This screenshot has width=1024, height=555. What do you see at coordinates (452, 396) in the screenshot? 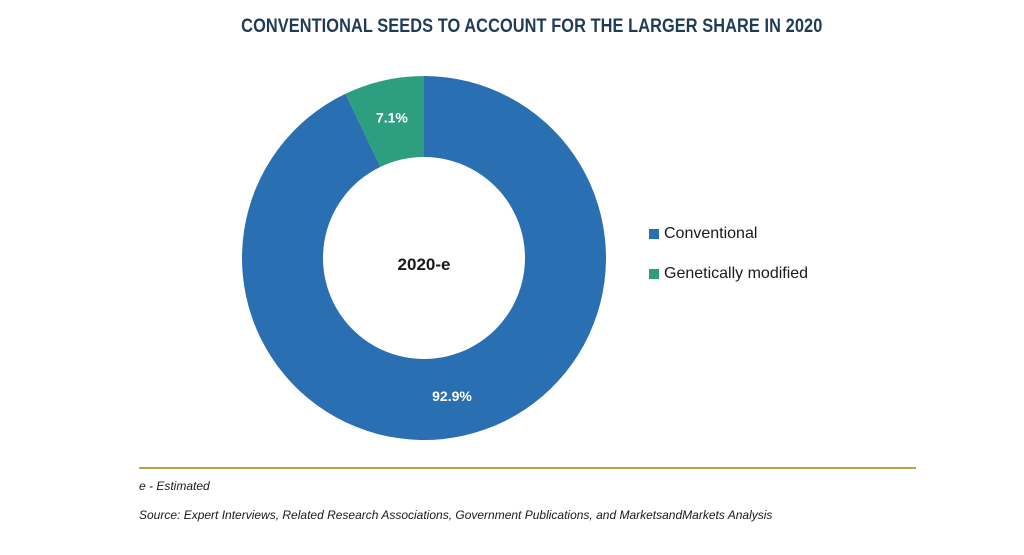
I see `slice-label-conventional: 92.9%` at bounding box center [452, 396].